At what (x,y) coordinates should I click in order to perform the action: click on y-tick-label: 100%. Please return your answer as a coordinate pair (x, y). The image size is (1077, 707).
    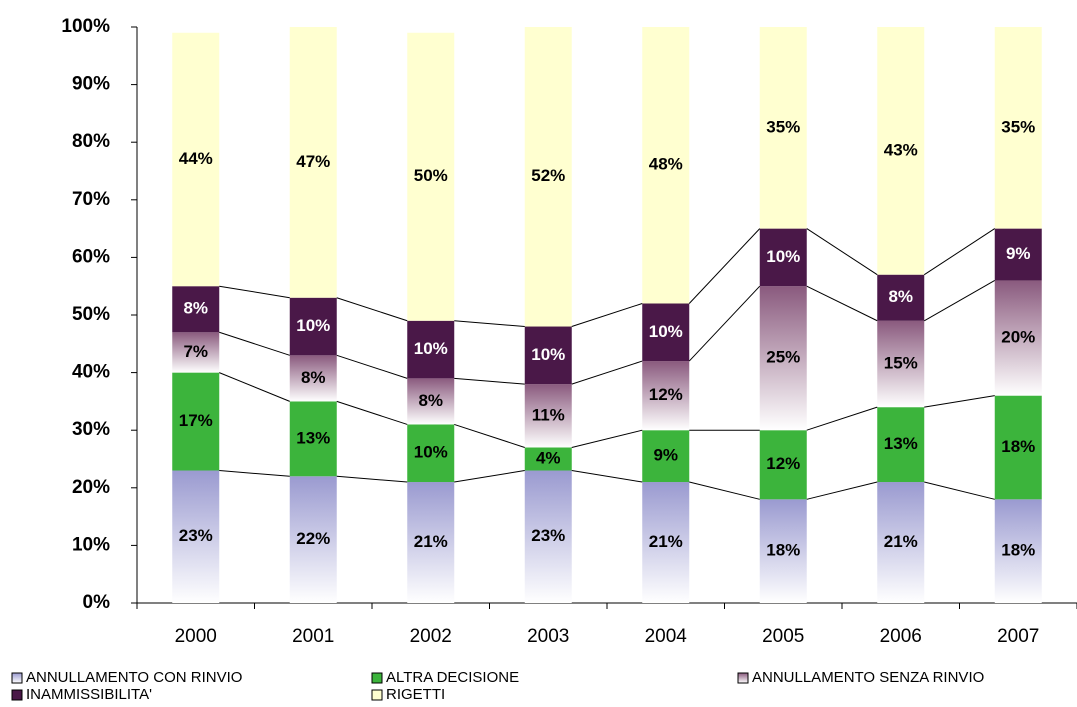
    Looking at the image, I should click on (85, 26).